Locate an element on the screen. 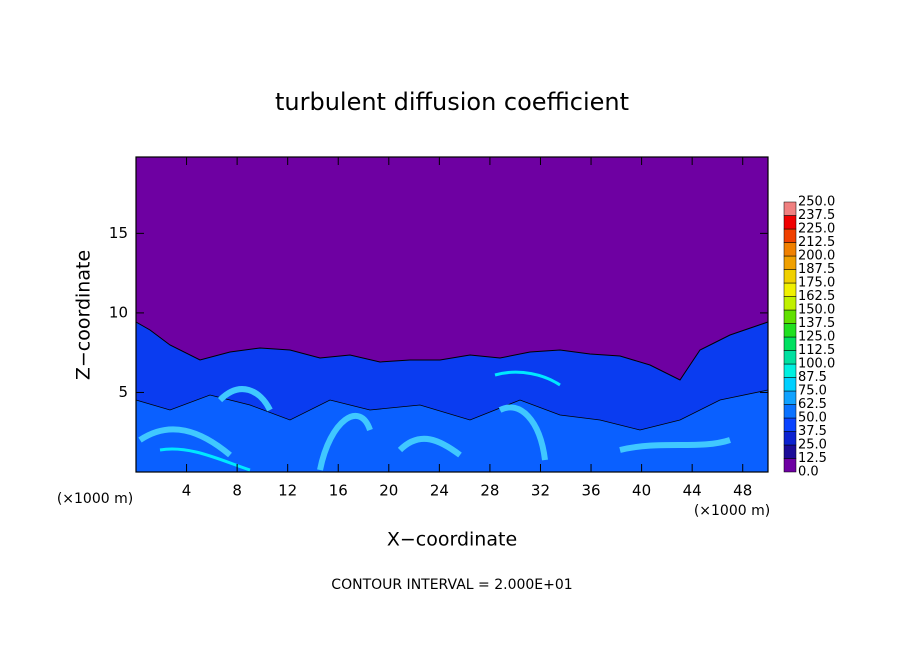 This screenshot has height=658, width=904. footer: CONTOUR INTERVAL = 2.000E+01 is located at coordinates (451, 585).